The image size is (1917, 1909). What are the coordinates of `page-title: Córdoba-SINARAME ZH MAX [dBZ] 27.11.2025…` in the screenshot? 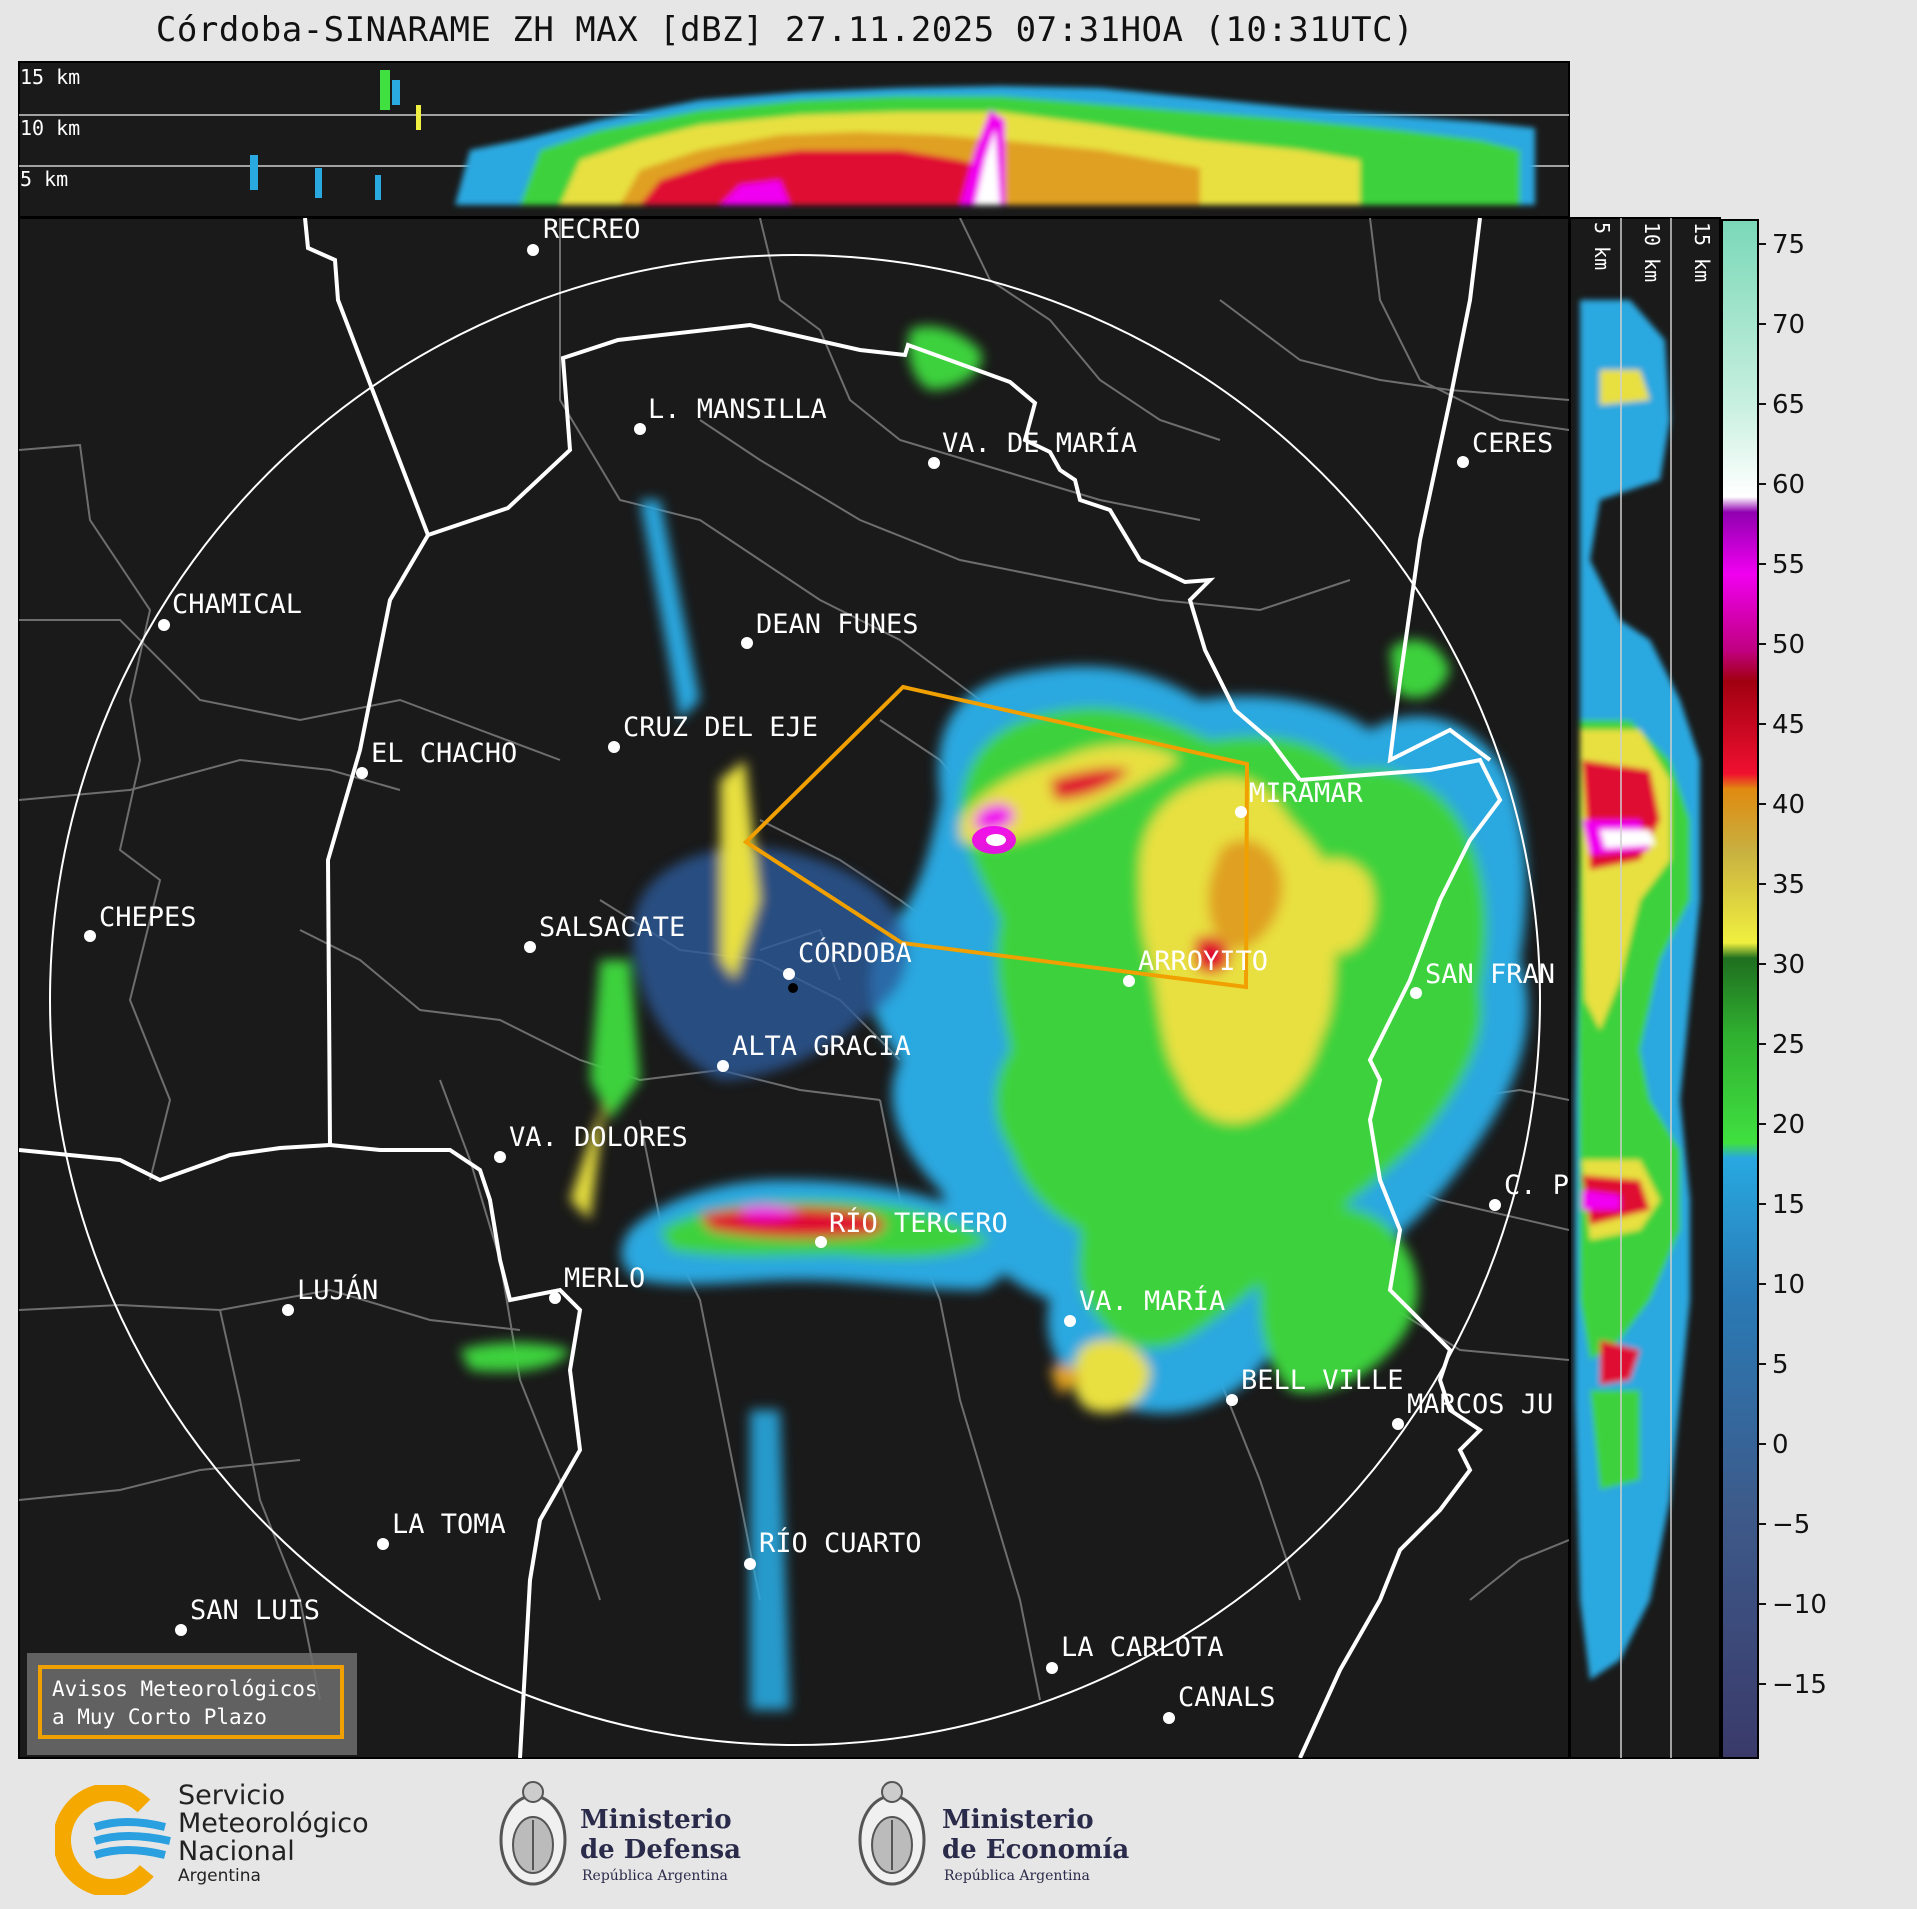 It's located at (785, 30).